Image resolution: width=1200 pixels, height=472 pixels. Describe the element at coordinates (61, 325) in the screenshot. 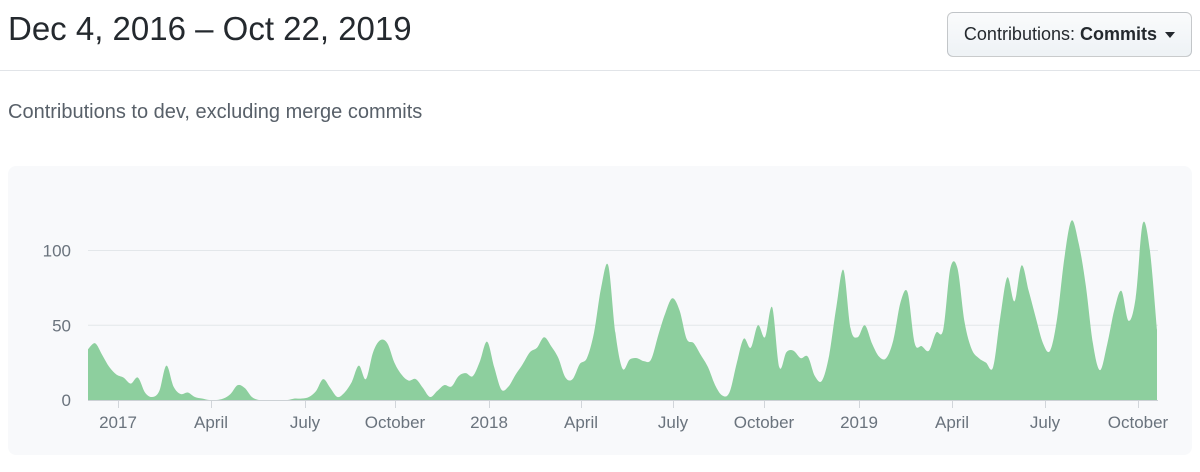

I see `y-tick-label: 50` at that location.